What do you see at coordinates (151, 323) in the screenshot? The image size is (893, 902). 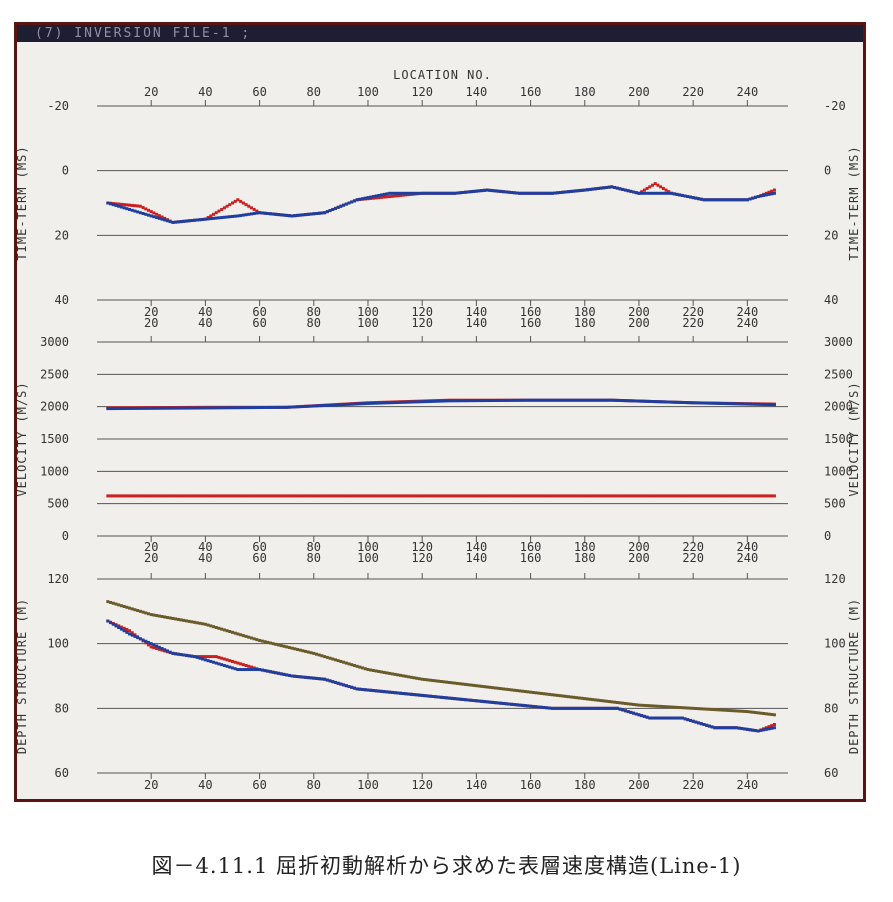 I see `x-tick-label: 20` at bounding box center [151, 323].